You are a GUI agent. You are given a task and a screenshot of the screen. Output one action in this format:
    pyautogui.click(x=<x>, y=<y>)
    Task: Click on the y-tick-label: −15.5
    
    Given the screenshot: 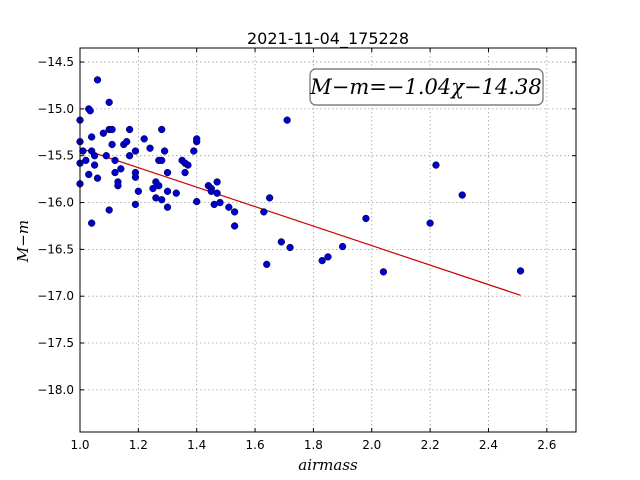 What is the action you would take?
    pyautogui.click(x=55, y=156)
    